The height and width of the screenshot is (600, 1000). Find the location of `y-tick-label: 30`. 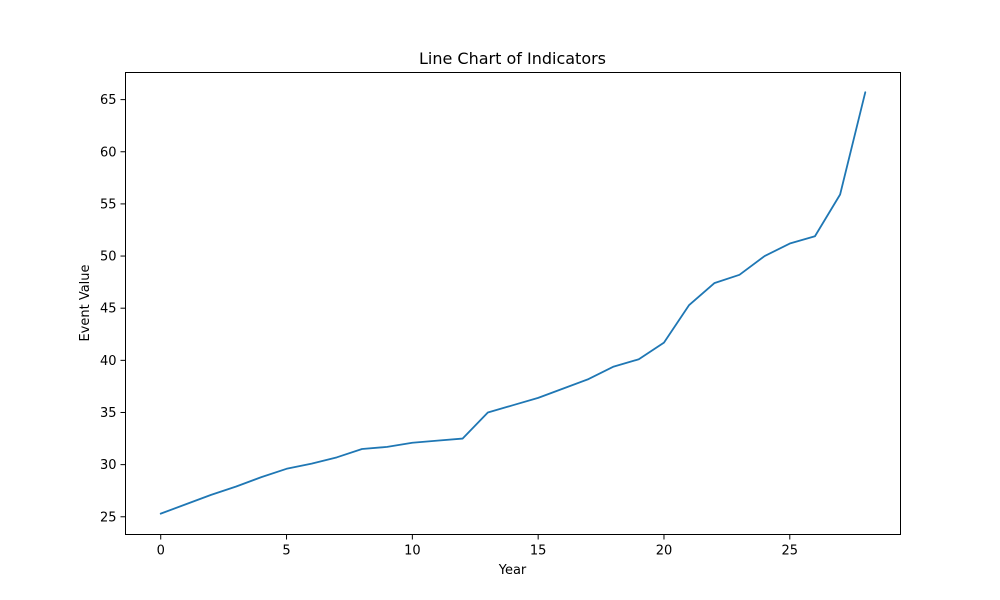

y-tick-label: 30 is located at coordinates (108, 465).